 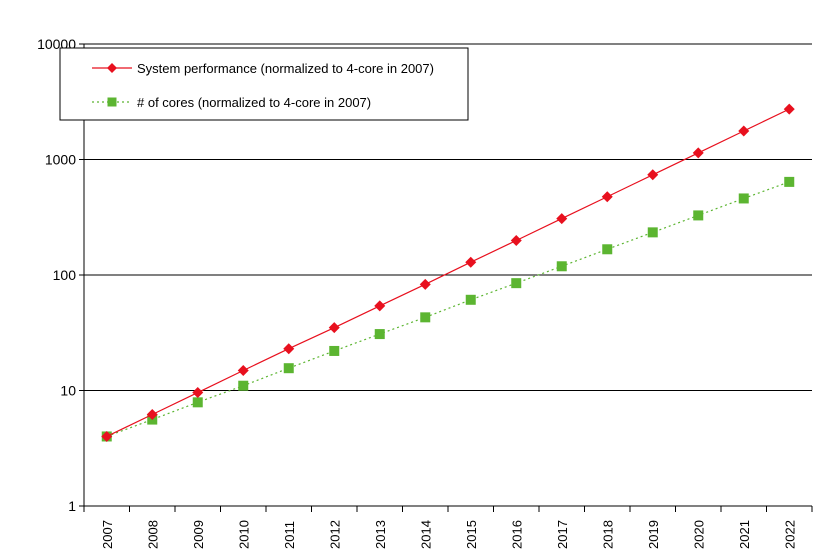 What do you see at coordinates (516, 534) in the screenshot?
I see `x-tick-label: 2016` at bounding box center [516, 534].